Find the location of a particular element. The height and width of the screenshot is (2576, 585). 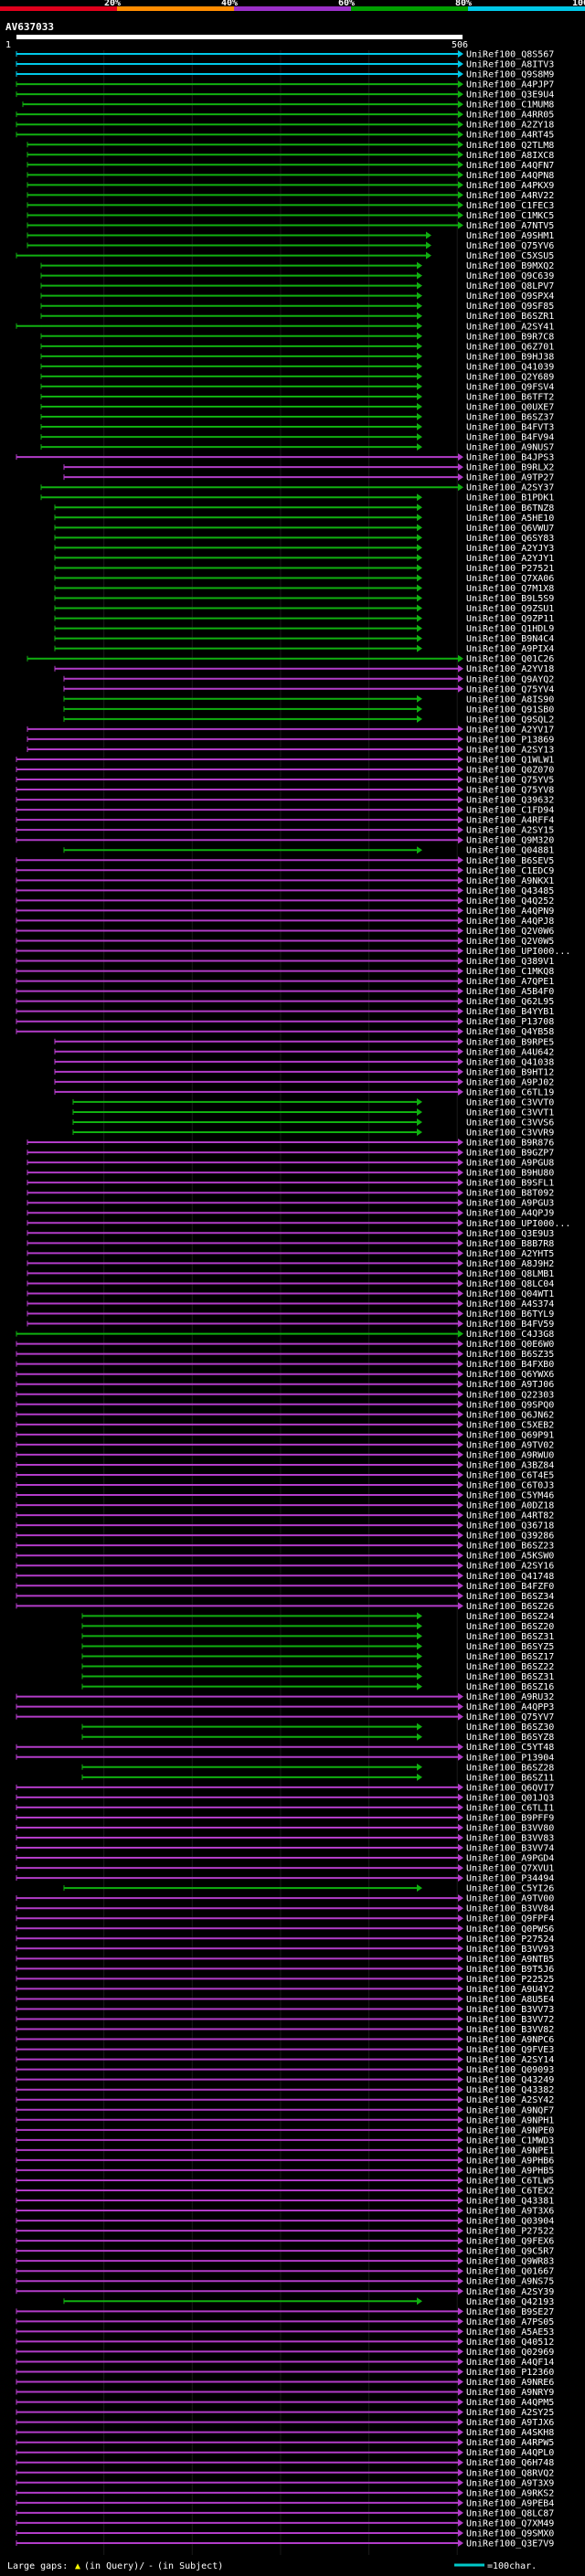

hit-label: UniRef100_P34494 is located at coordinates (510, 1879).